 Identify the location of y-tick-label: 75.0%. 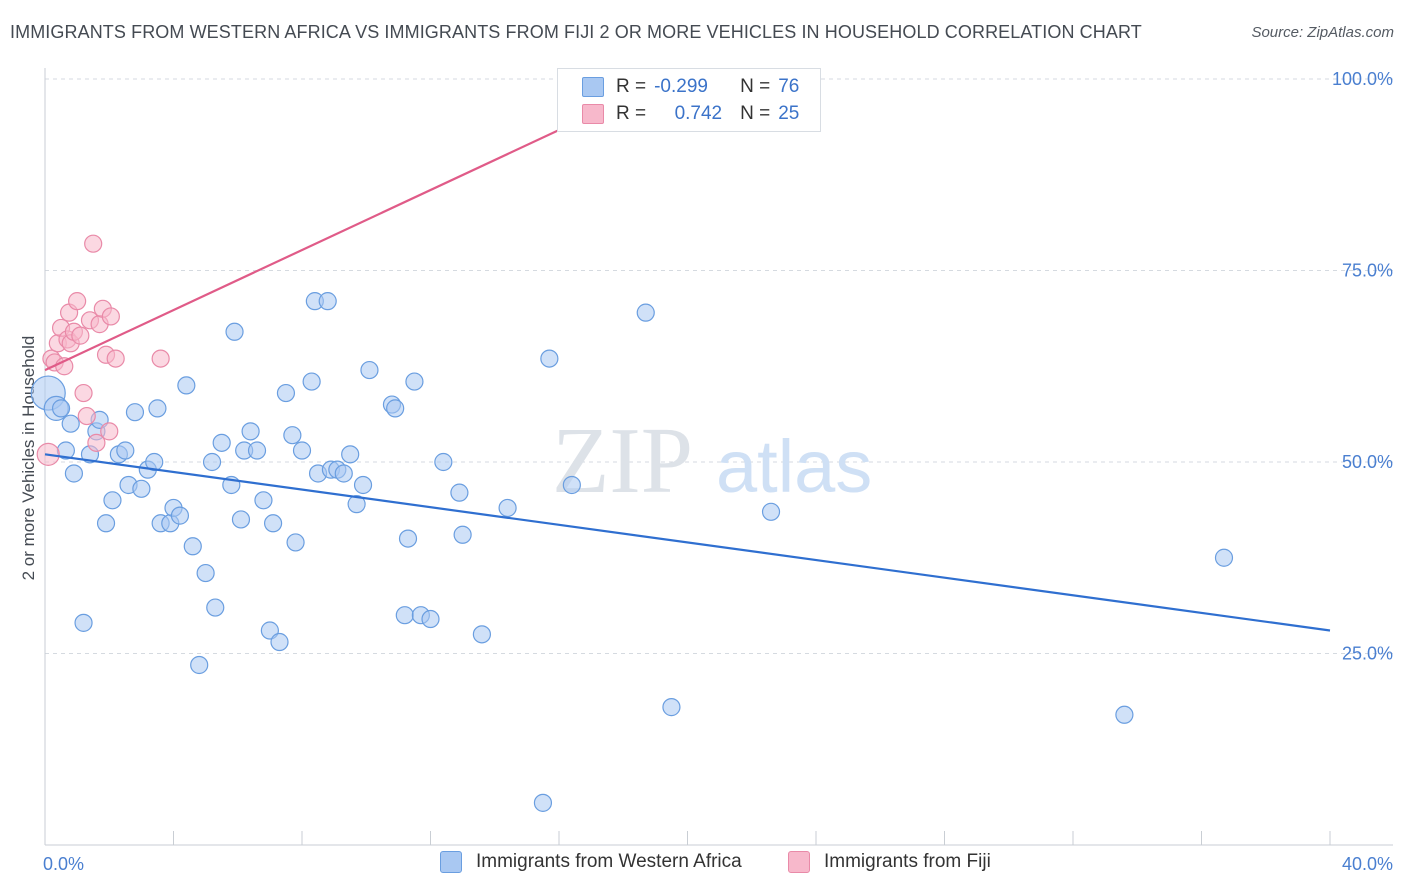
(1367, 271).